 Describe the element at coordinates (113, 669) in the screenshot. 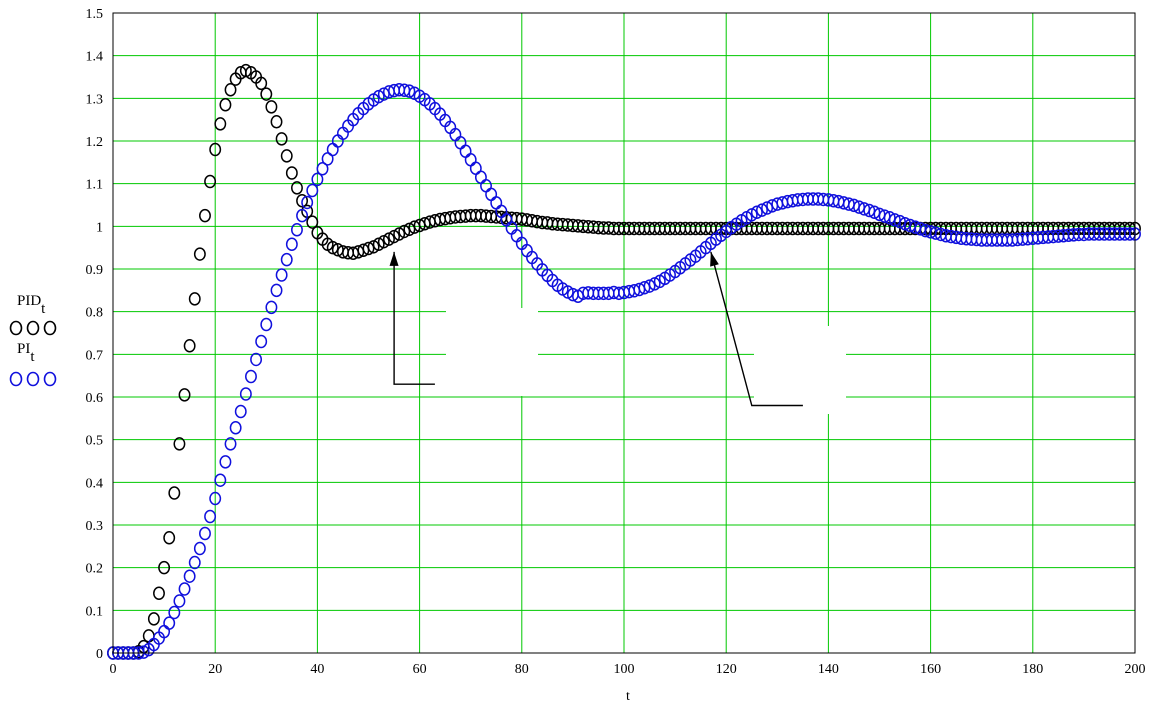

I see `x-tick-label: 0` at that location.